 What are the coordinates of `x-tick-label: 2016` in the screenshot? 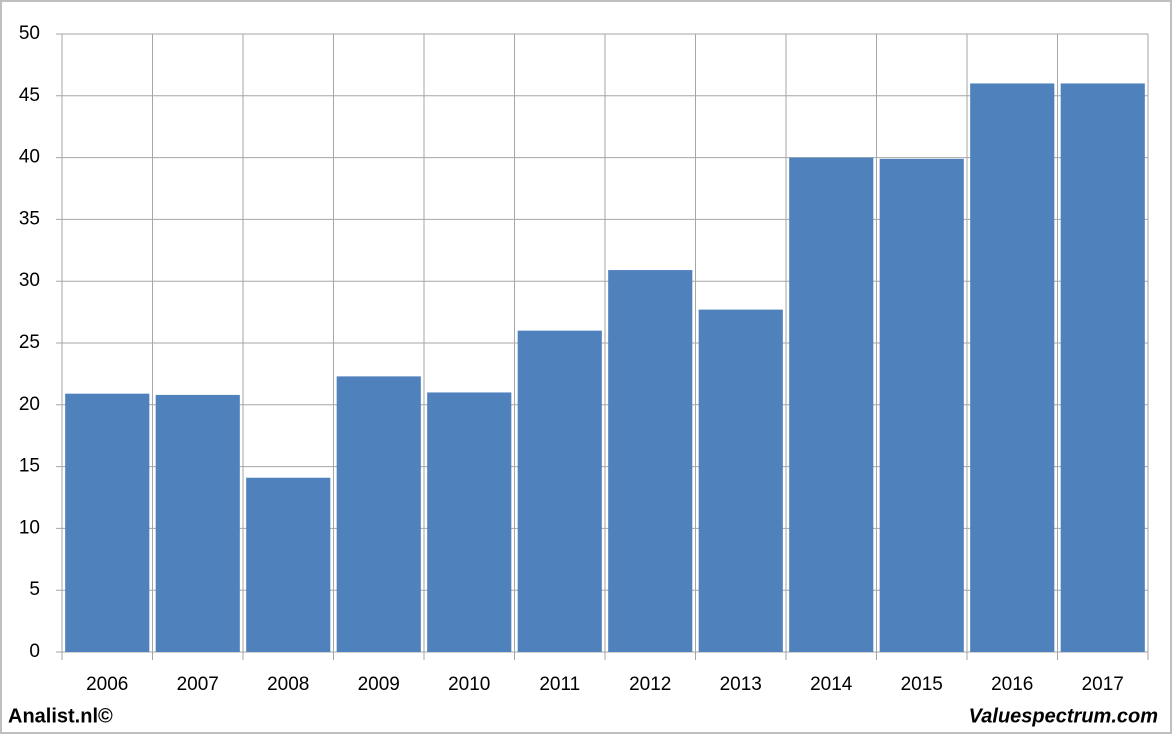 It's located at (1012, 684).